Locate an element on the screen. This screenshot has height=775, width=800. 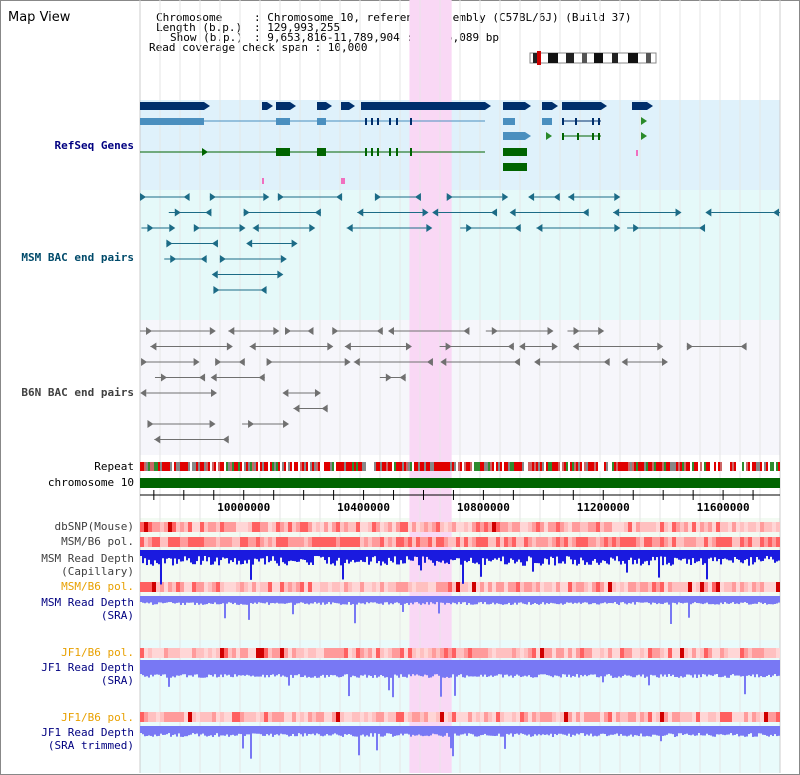
track-label-msm-bac: MSM BAC end pairs is located at coordinates (77, 257).